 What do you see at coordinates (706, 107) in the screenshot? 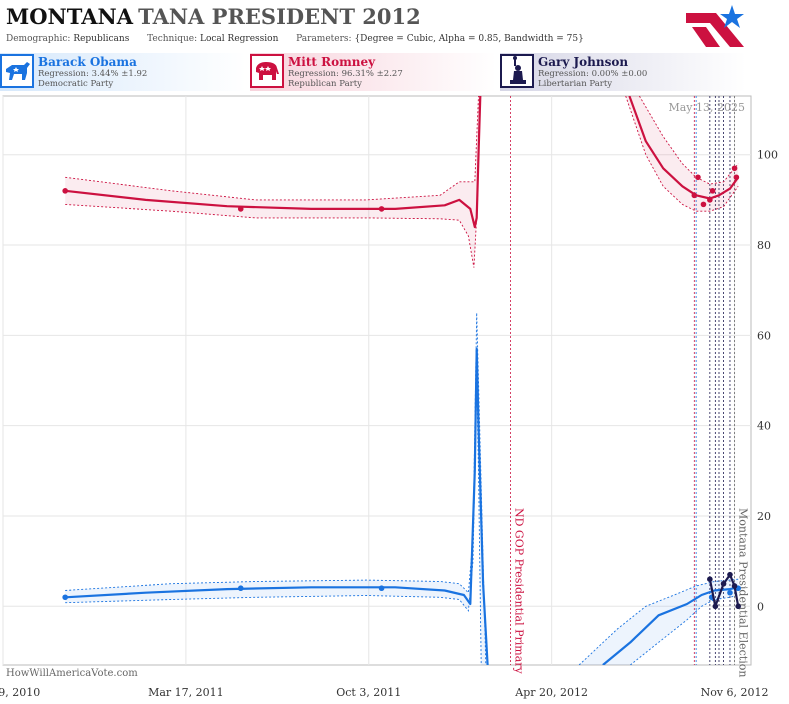
I see `current-date-label: May 13, 2025` at bounding box center [706, 107].